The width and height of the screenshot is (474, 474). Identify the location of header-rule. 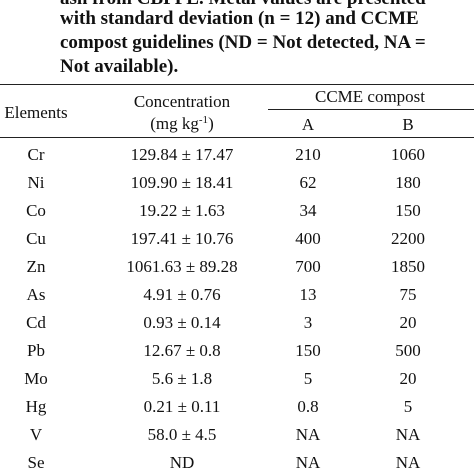
(237, 137).